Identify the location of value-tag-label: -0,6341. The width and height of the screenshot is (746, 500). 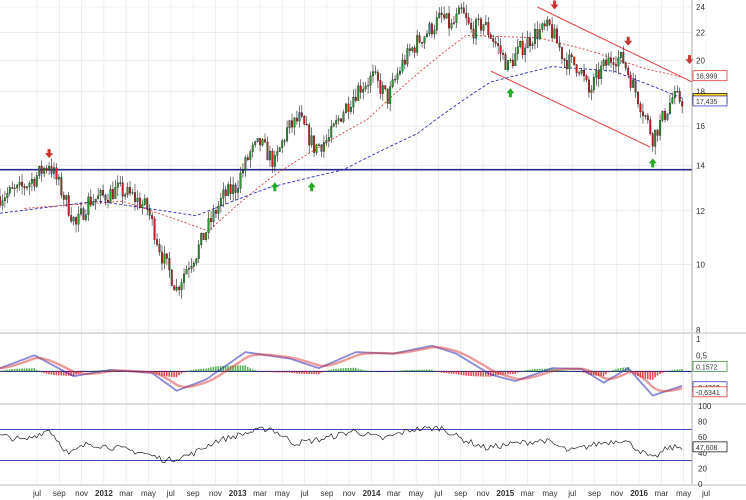
(708, 393).